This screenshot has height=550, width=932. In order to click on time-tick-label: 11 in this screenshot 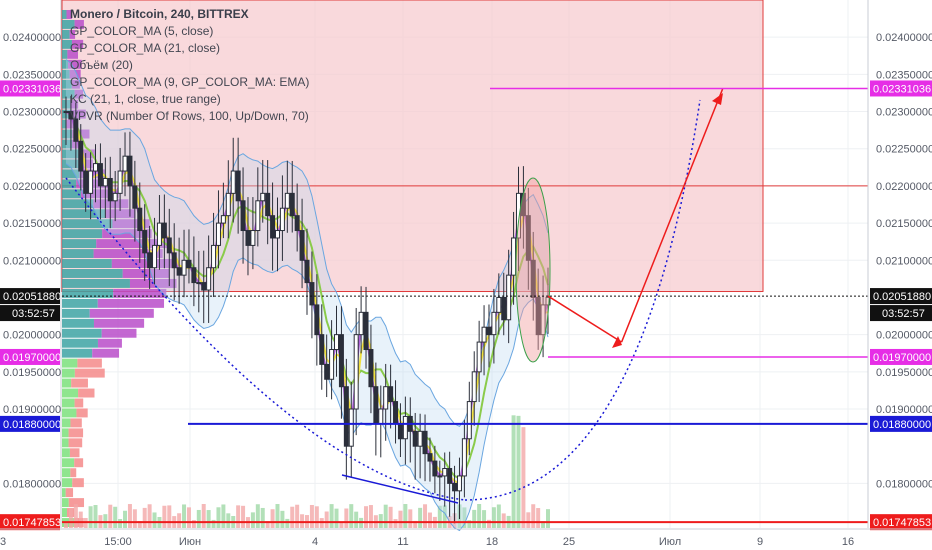, I will do `click(402, 542)`.